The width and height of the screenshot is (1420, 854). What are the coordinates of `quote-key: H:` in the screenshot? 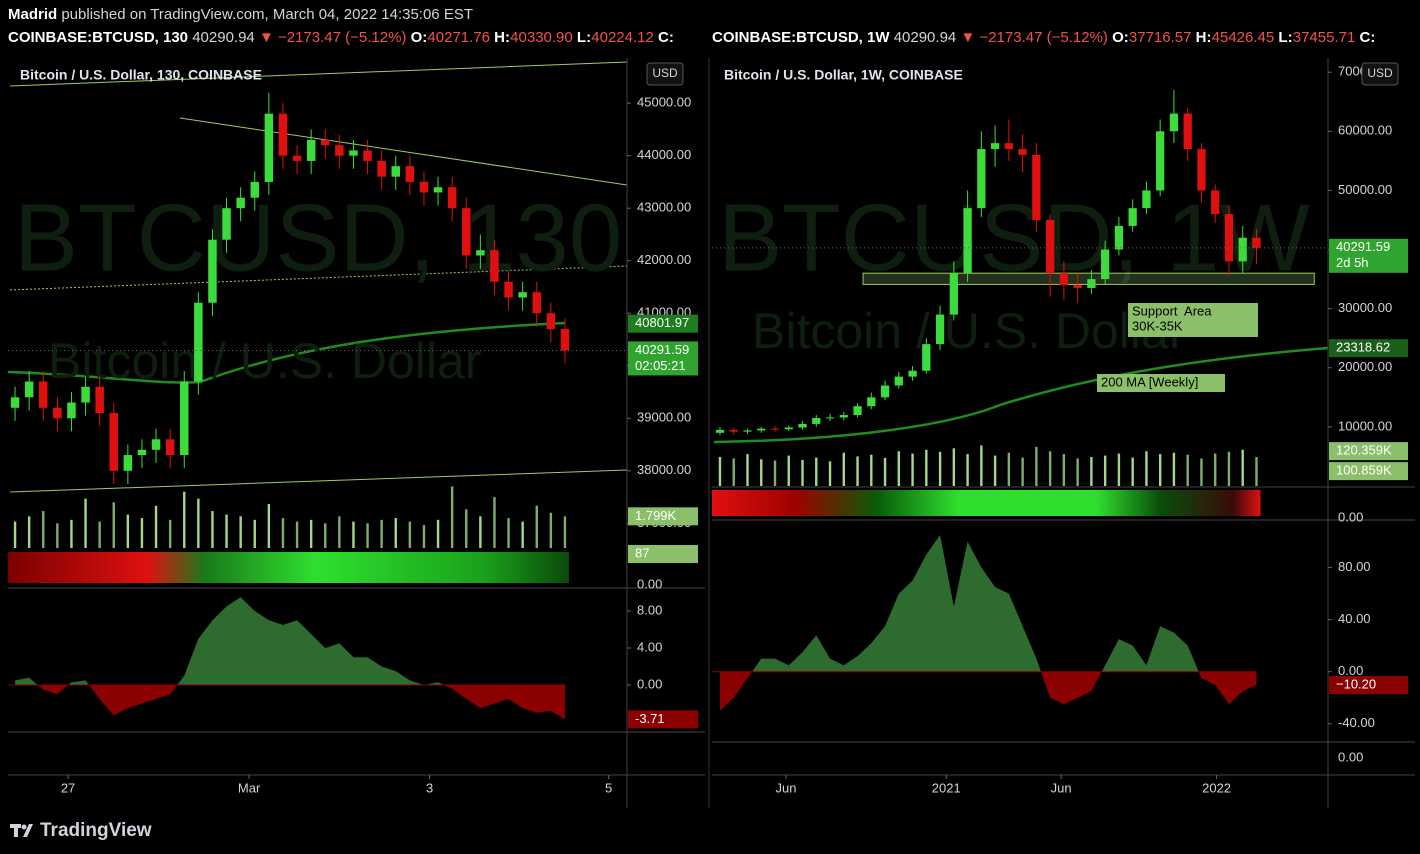 It's located at (502, 37).